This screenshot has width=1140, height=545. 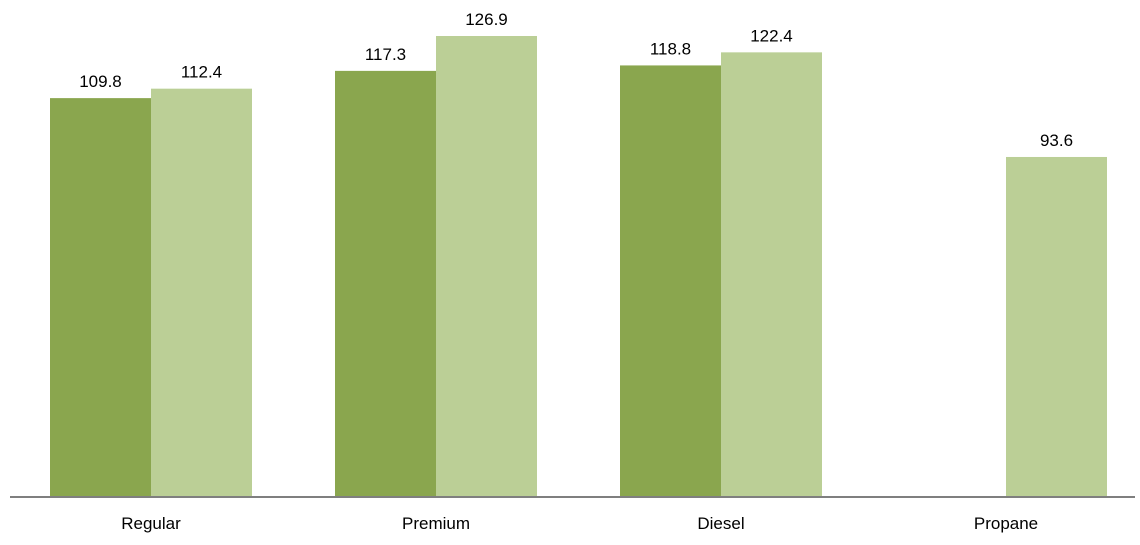 I want to click on x-tick-label-propane: Propane, so click(x=1006, y=523).